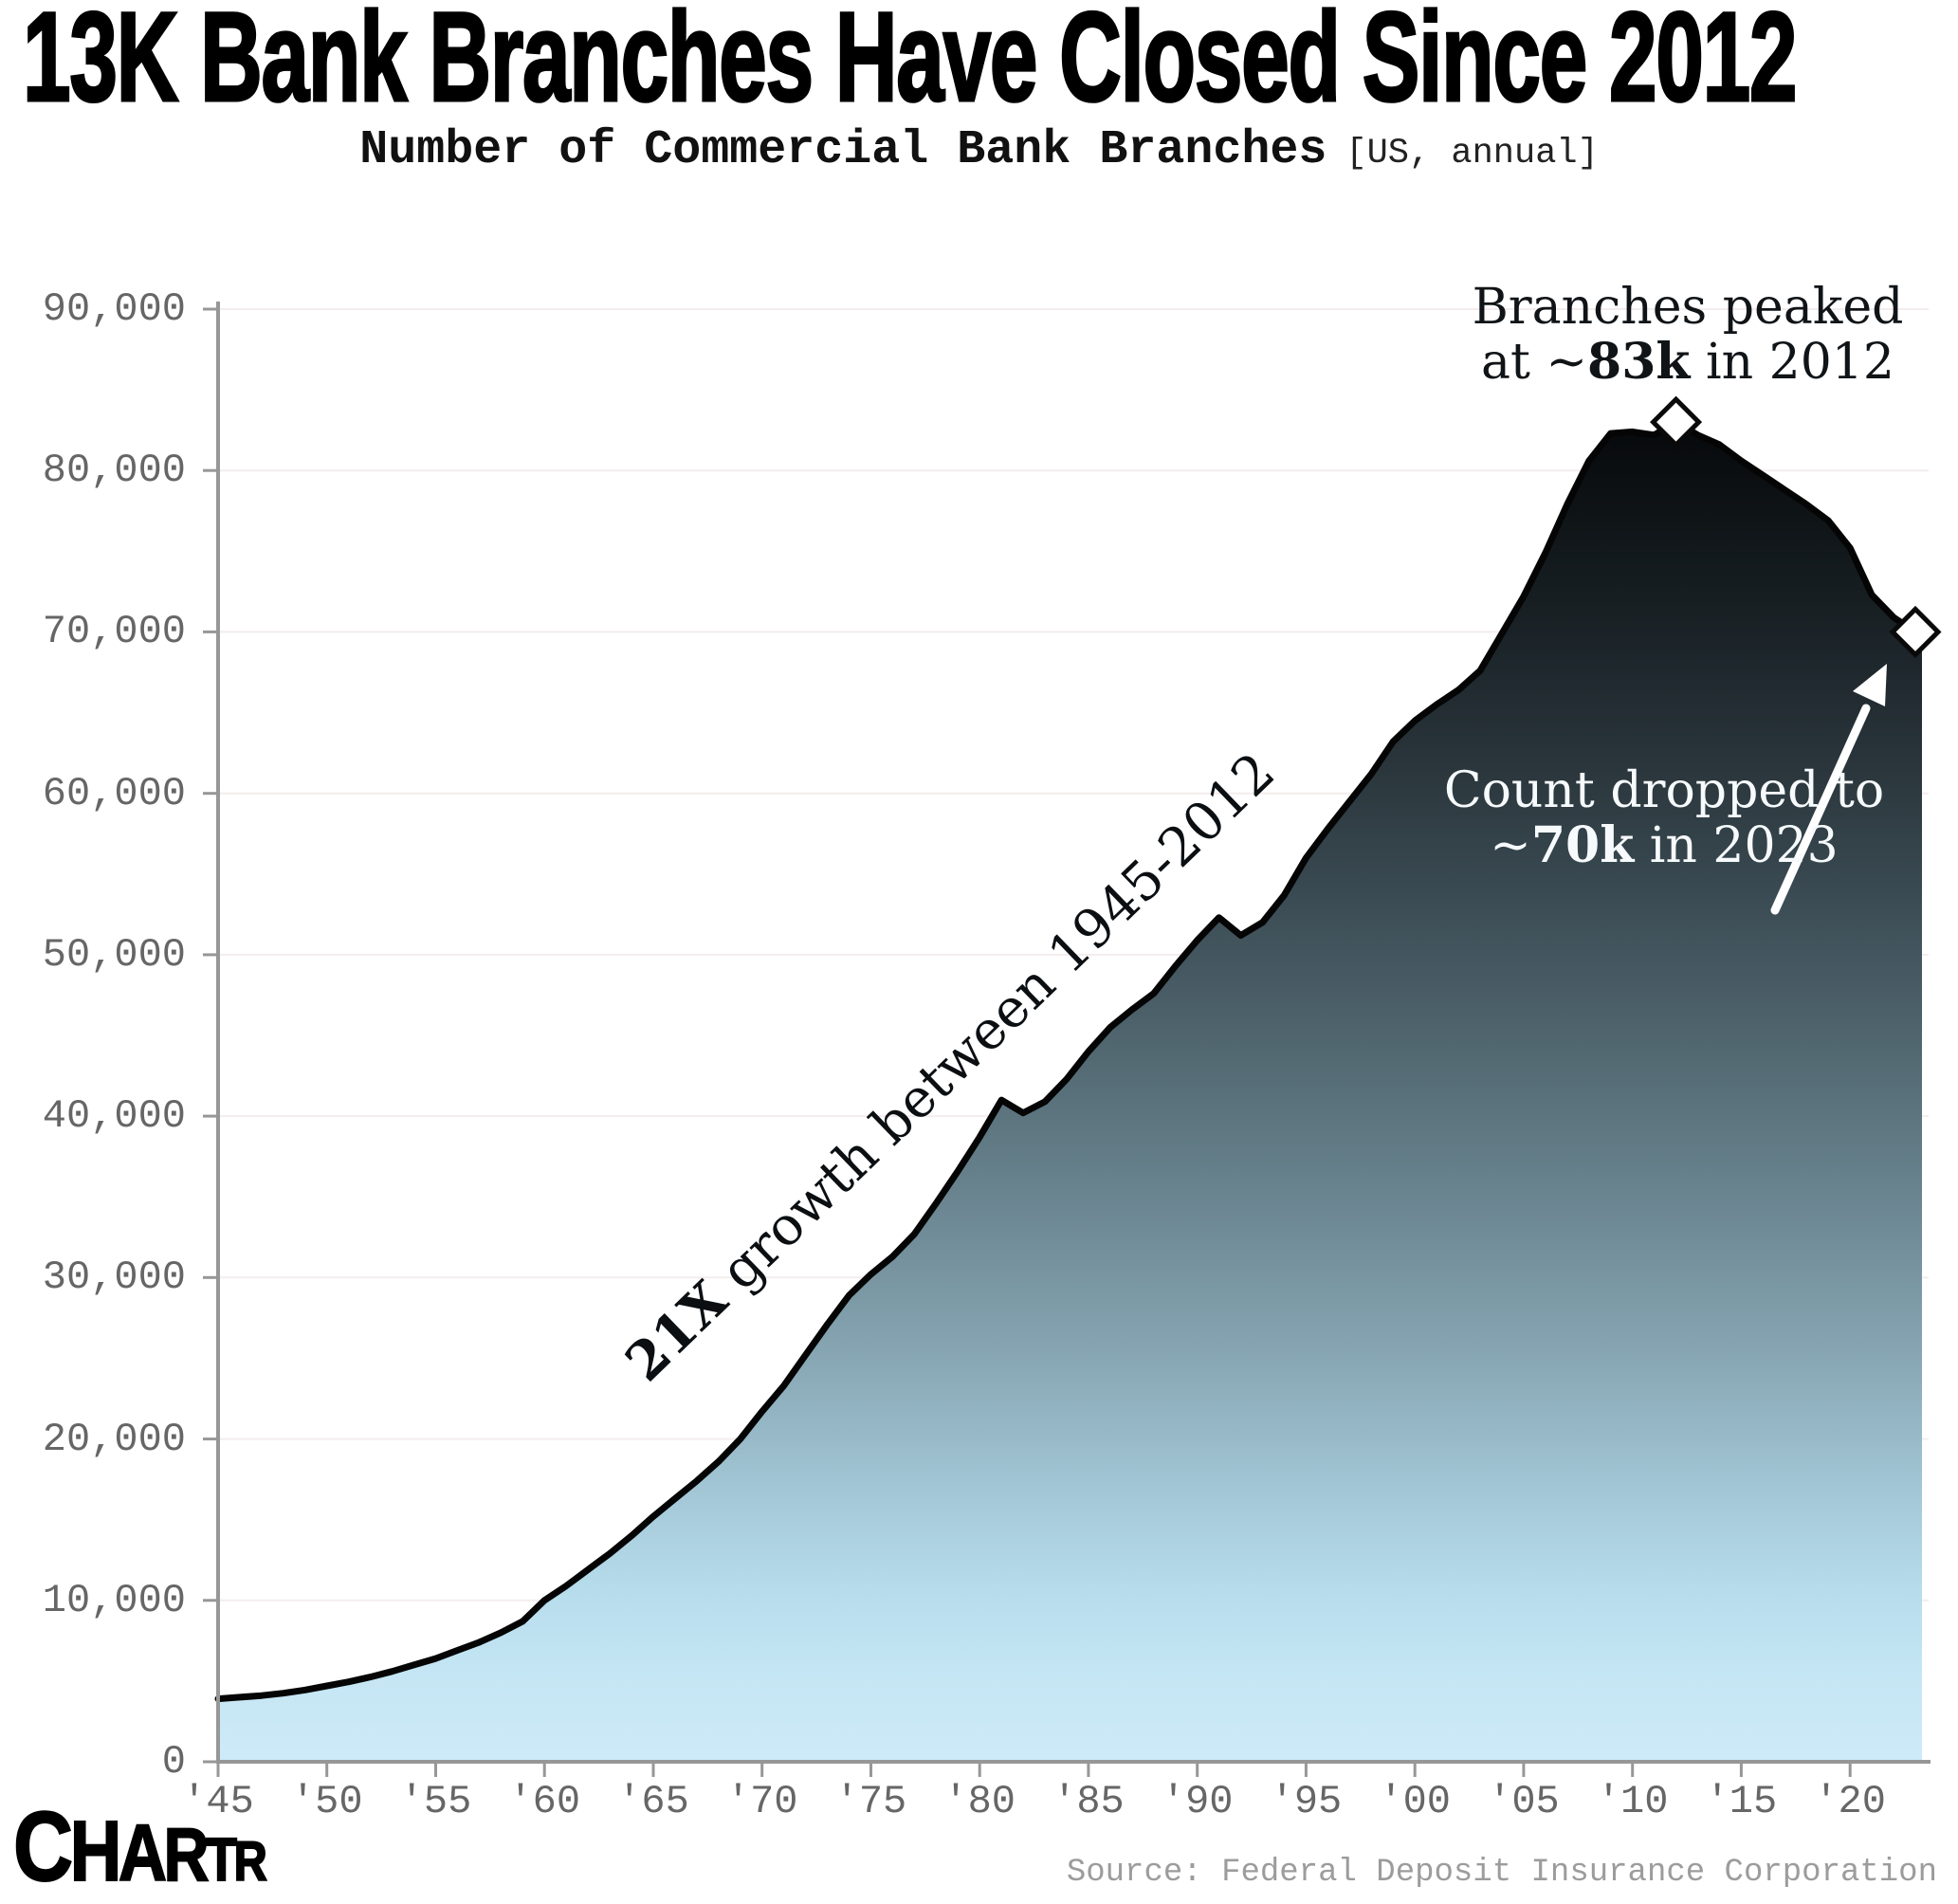 Image resolution: width=1958 pixels, height=1904 pixels. I want to click on annotation-drop-line2-pre: ~, so click(1510, 846).